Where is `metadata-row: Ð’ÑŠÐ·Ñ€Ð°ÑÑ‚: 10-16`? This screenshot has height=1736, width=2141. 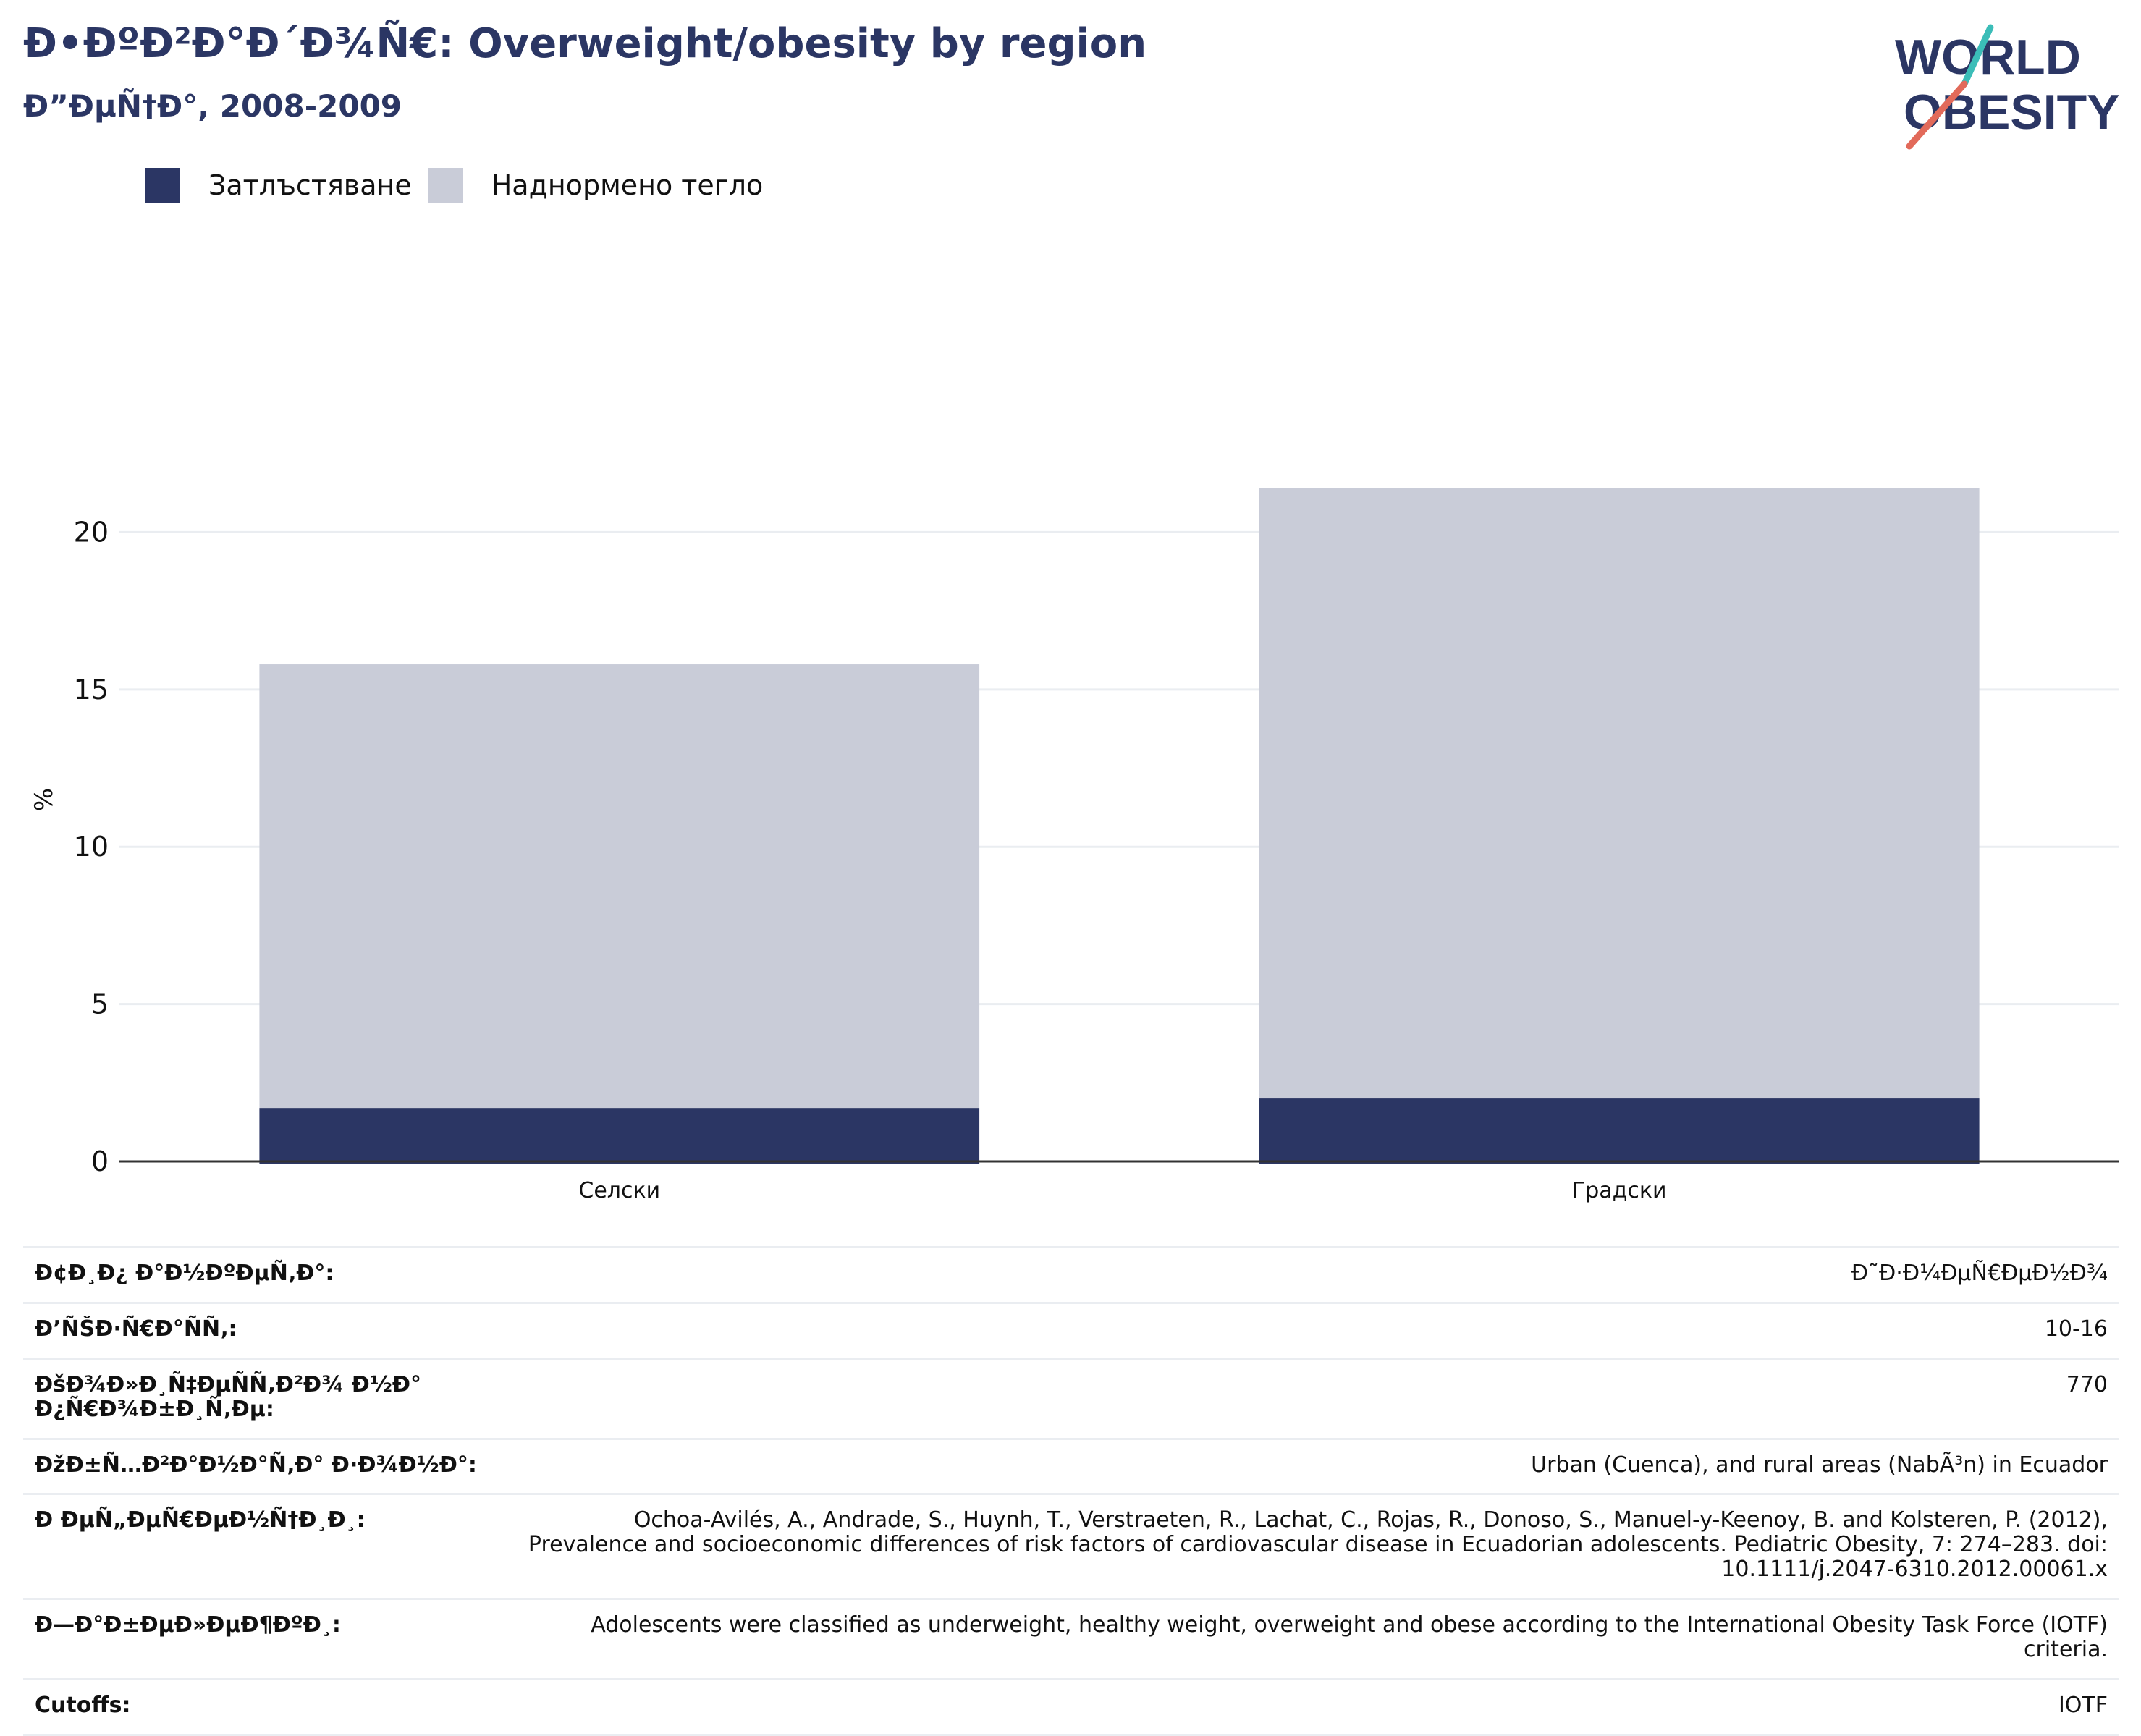 metadata-row: Ð’ÑŠÐ·Ñ€Ð°ÑÑ‚: 10-16 is located at coordinates (1071, 1330).